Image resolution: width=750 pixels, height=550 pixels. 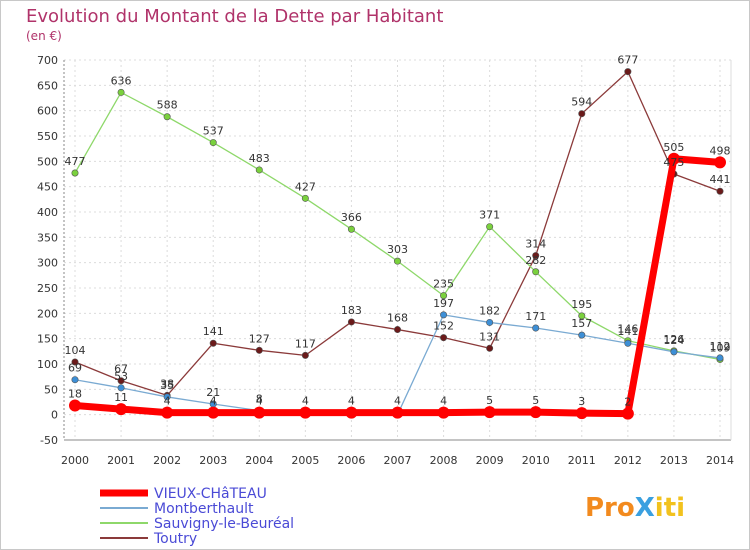 I want to click on data-label: 537, so click(x=213, y=131).